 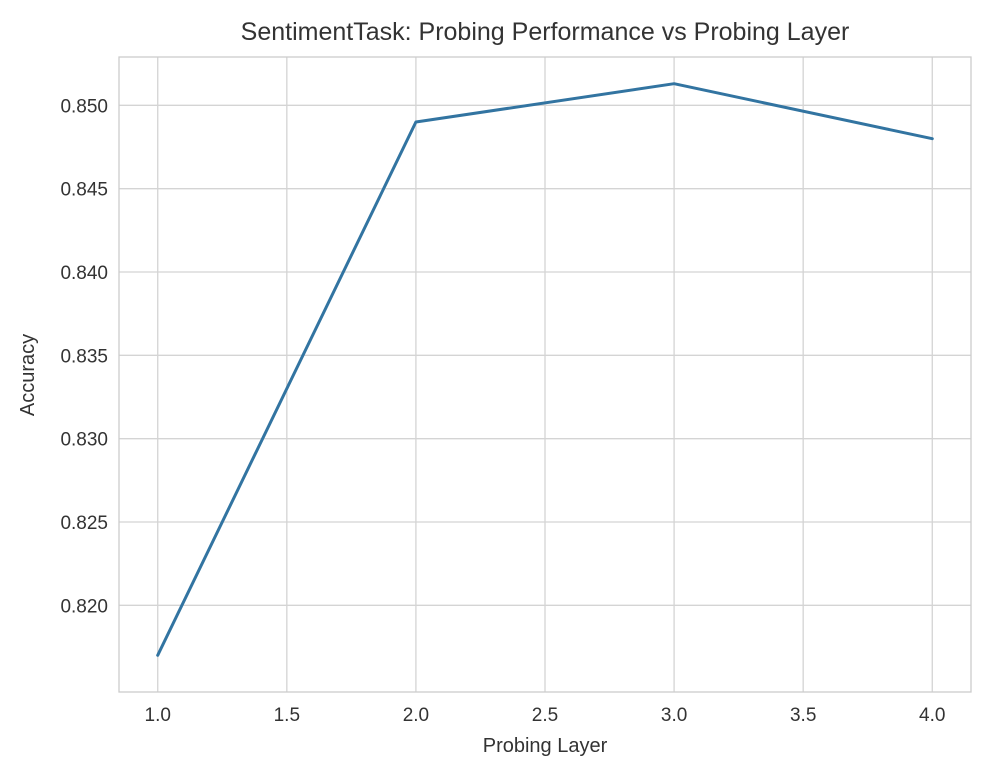 What do you see at coordinates (84, 523) in the screenshot?
I see `y-tick-label: 0.825` at bounding box center [84, 523].